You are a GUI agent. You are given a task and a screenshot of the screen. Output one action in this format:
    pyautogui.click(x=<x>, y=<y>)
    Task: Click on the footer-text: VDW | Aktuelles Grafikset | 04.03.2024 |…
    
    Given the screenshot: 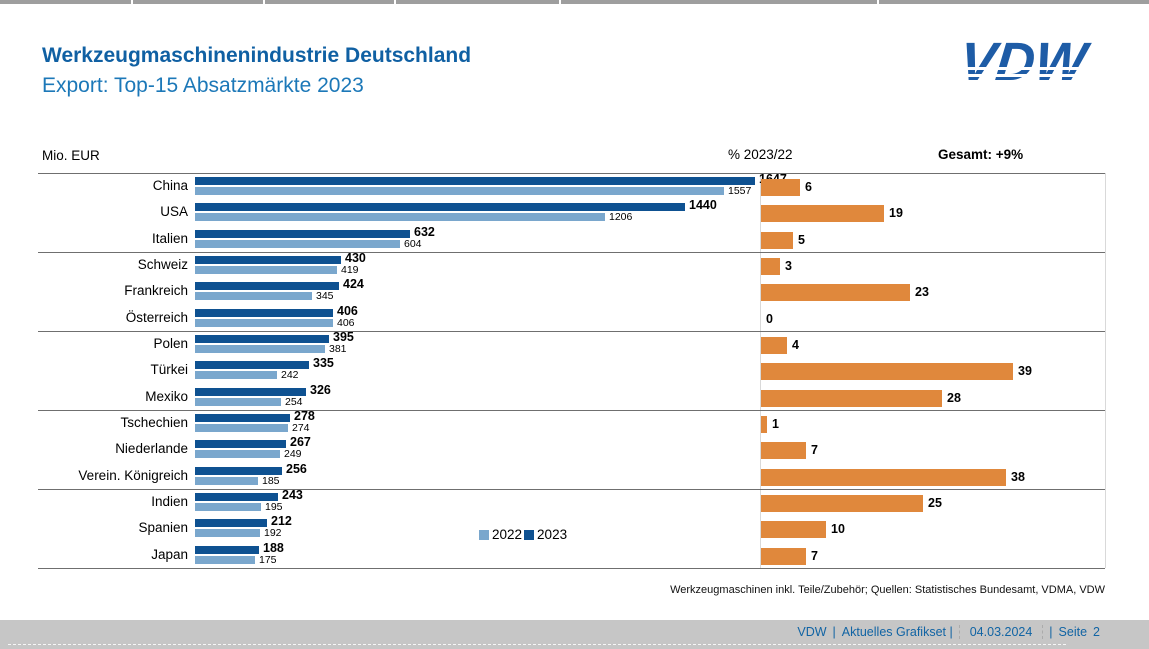 What is the action you would take?
    pyautogui.click(x=948, y=632)
    